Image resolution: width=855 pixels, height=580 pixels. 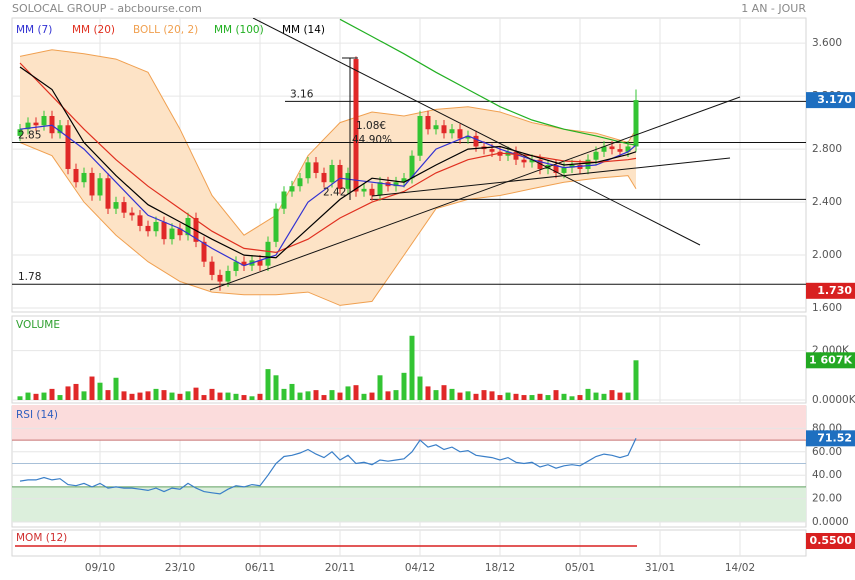 I want to click on legend-entry: MM (7), so click(x=34, y=30).